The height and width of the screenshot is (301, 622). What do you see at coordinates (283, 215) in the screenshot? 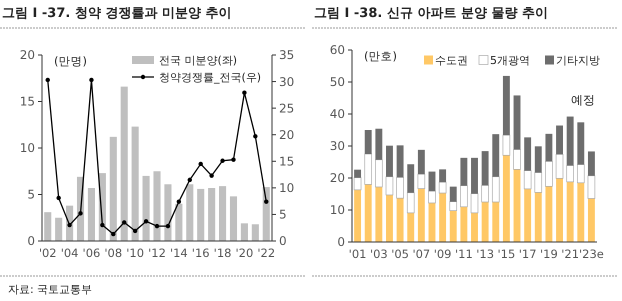
I see `y2-tick-label: 5` at bounding box center [283, 215].